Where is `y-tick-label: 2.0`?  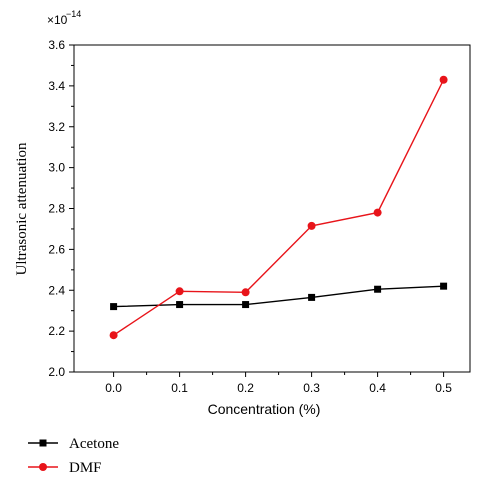
y-tick-label: 2.0 is located at coordinates (56, 372).